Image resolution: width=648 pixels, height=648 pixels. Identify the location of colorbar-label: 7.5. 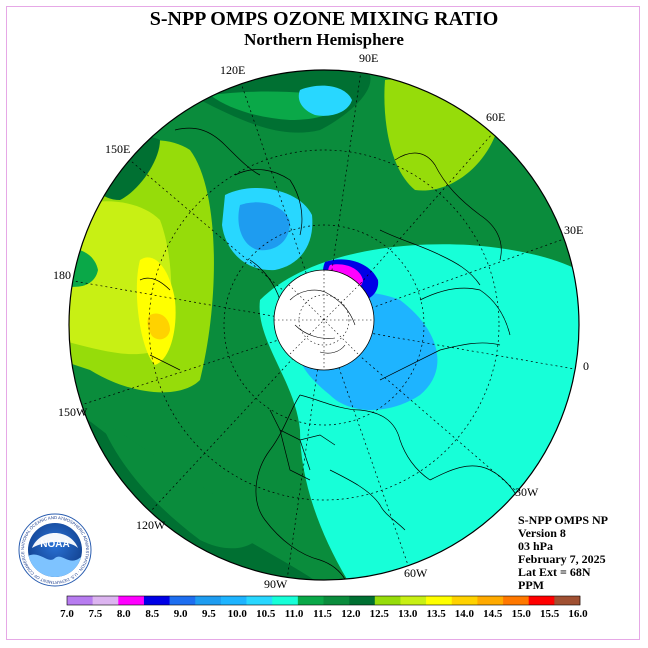
(95, 614).